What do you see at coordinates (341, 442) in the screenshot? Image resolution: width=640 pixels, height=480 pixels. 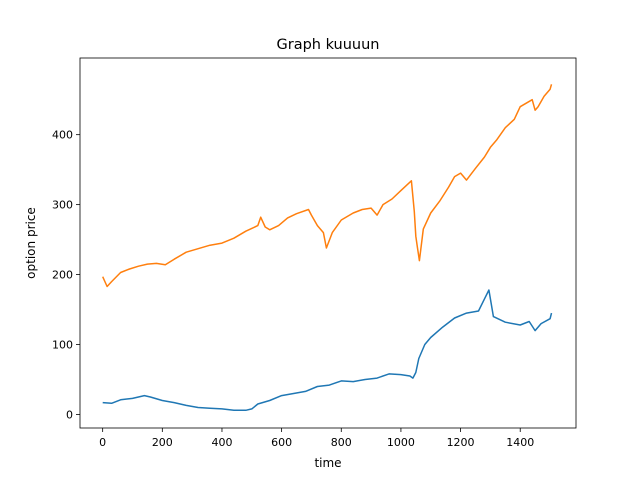 I see `x-tick-label: 800` at bounding box center [341, 442].